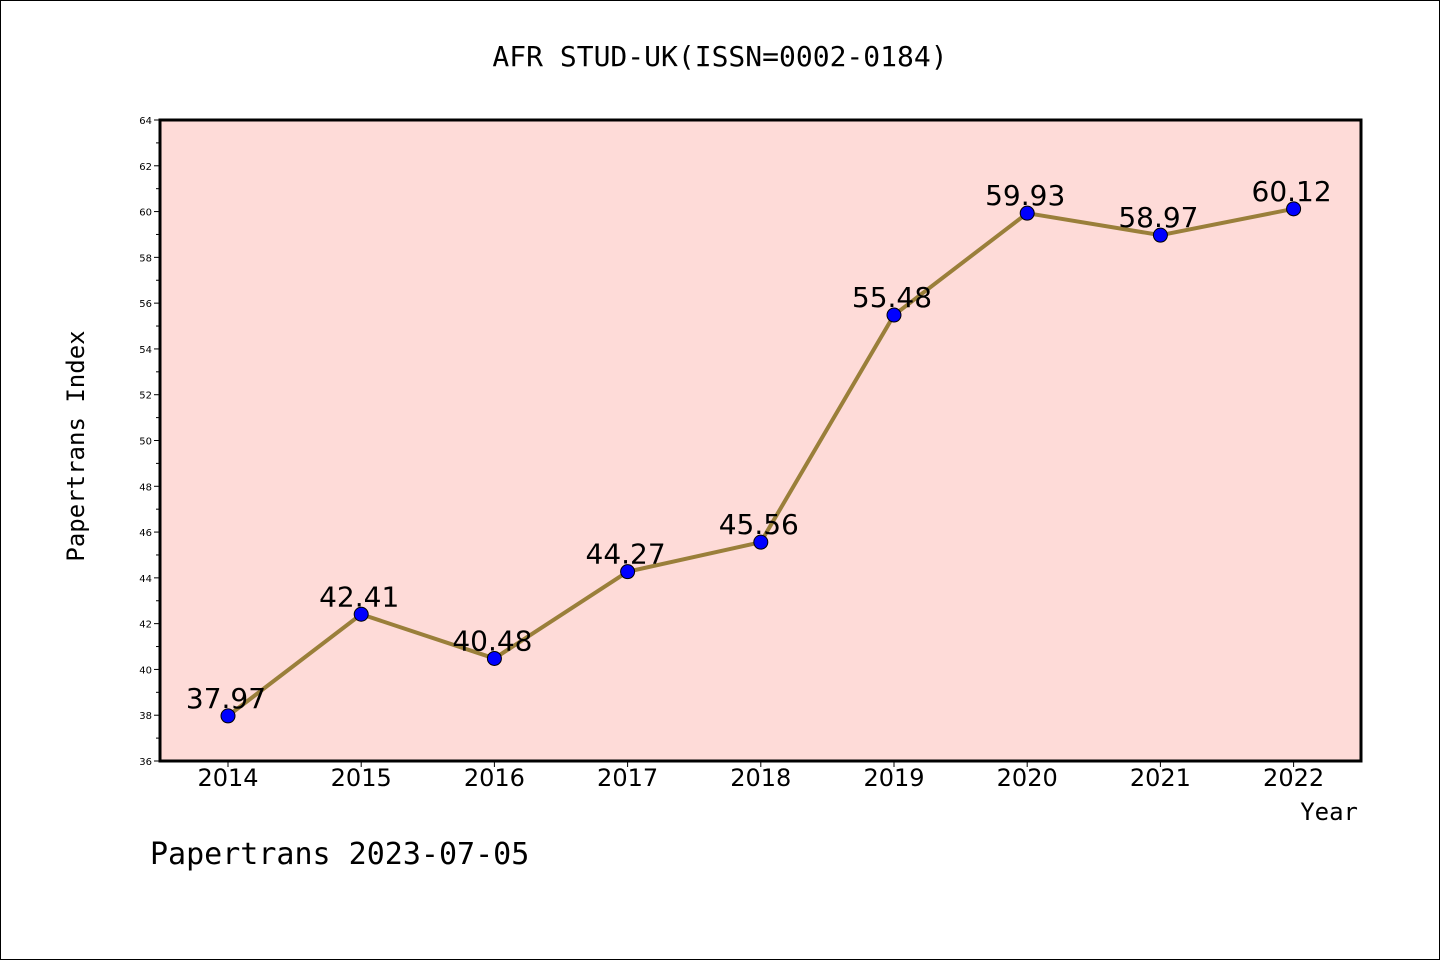 The height and width of the screenshot is (960, 1440). Describe the element at coordinates (1160, 778) in the screenshot. I see `x-tick-label: 2021` at that location.